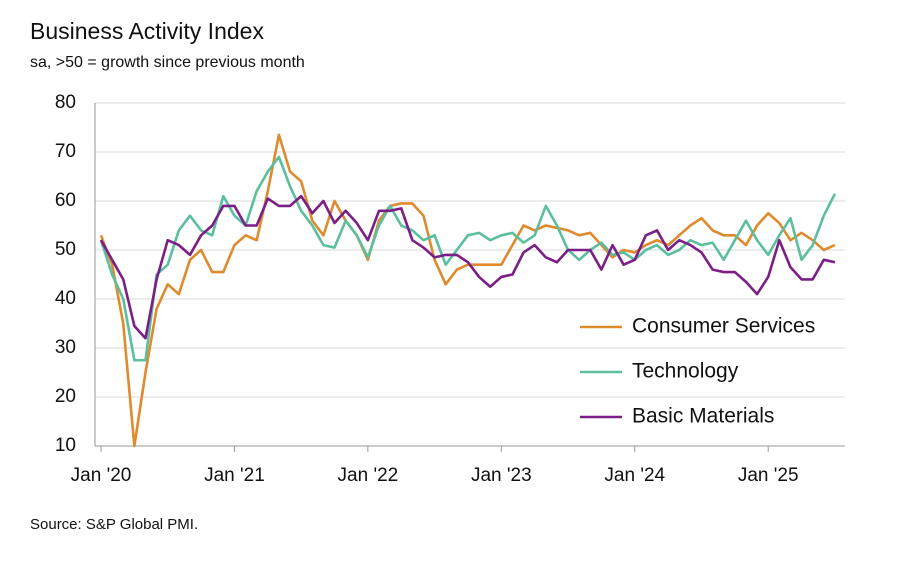 This screenshot has height=570, width=900. Describe the element at coordinates (65, 200) in the screenshot. I see `y-tick-label: 60` at that location.